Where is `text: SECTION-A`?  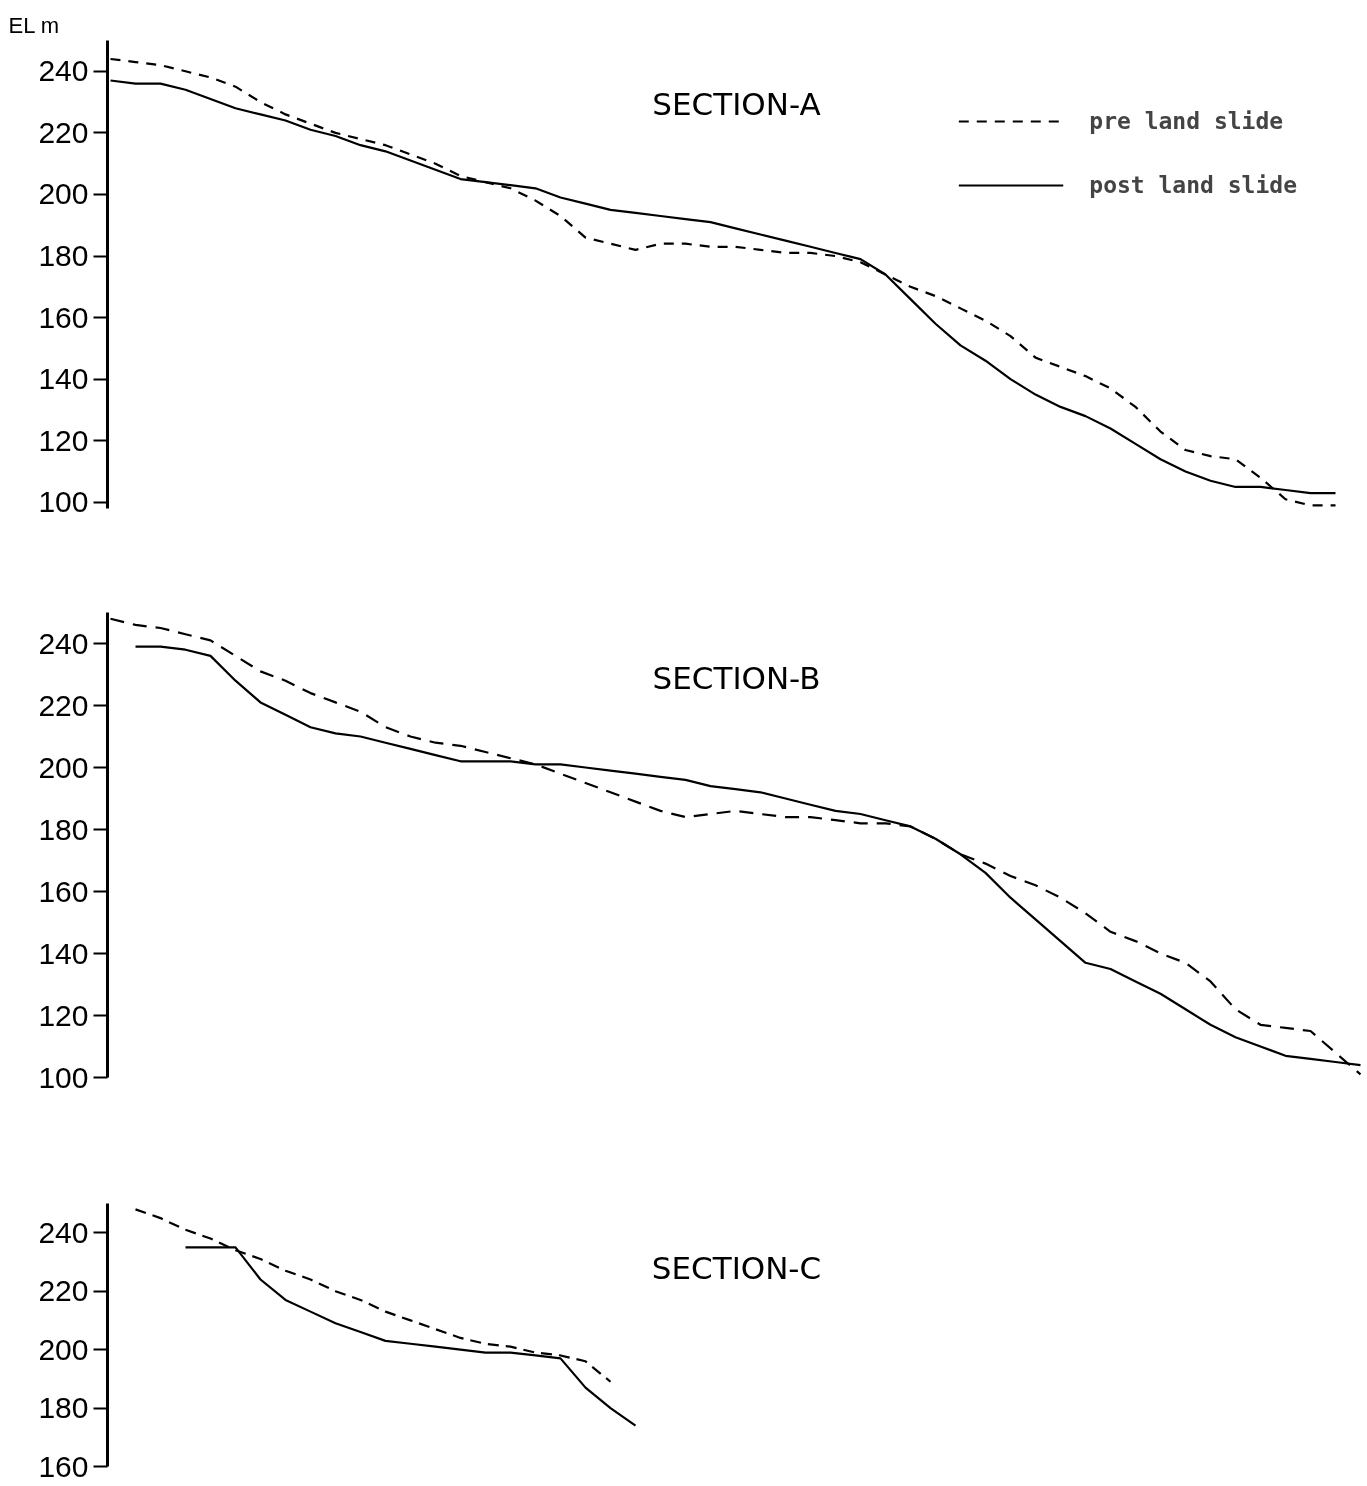 text: SECTION-A is located at coordinates (736, 103).